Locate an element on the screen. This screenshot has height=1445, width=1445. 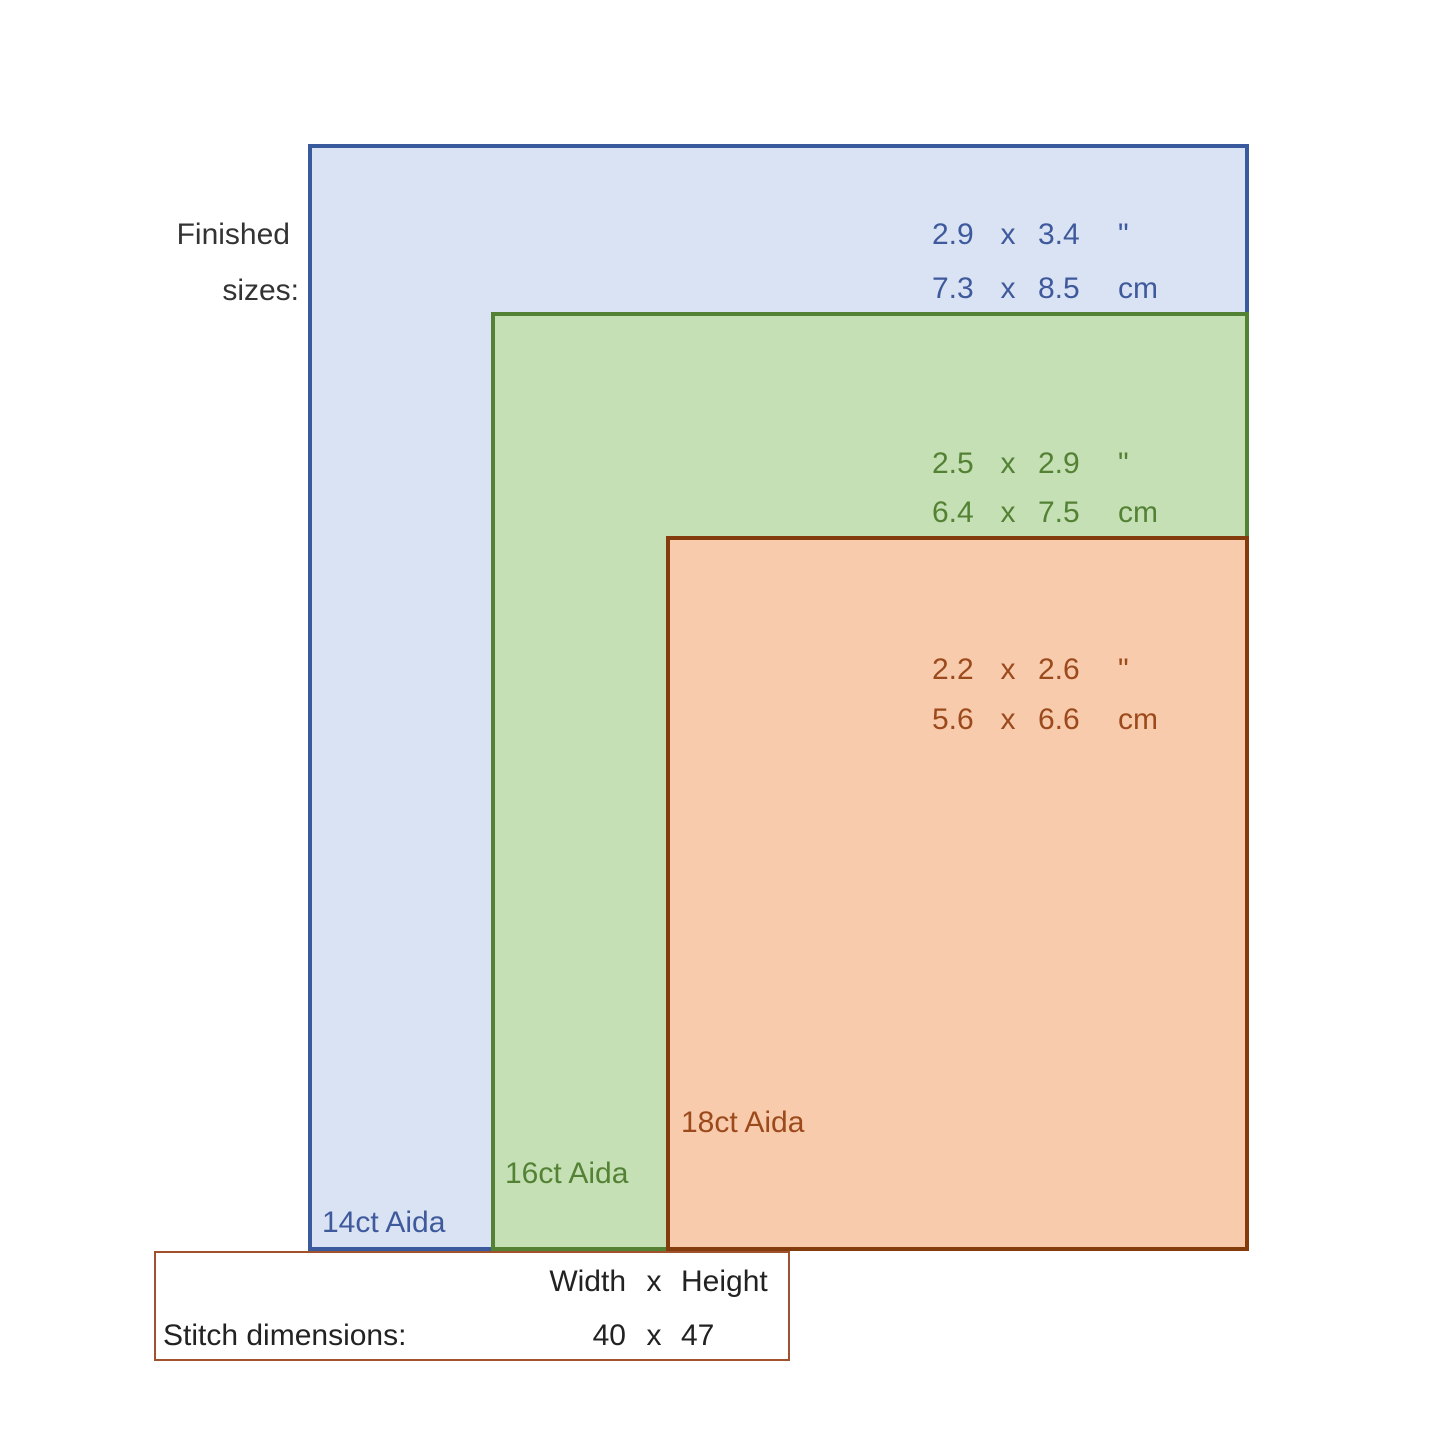
size-cm: 5.6 is located at coordinates (953, 719).